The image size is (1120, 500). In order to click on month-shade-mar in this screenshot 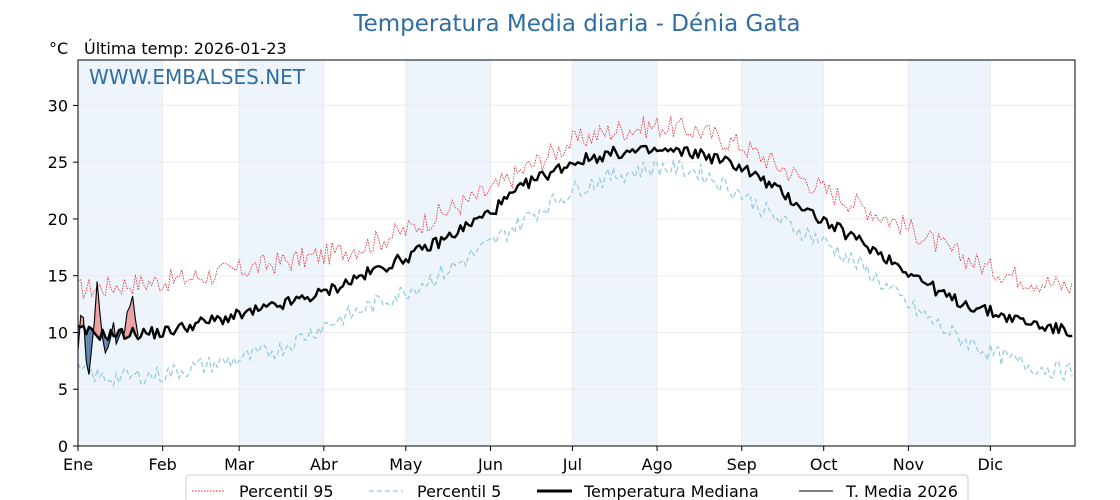, I will do `click(281, 253)`.